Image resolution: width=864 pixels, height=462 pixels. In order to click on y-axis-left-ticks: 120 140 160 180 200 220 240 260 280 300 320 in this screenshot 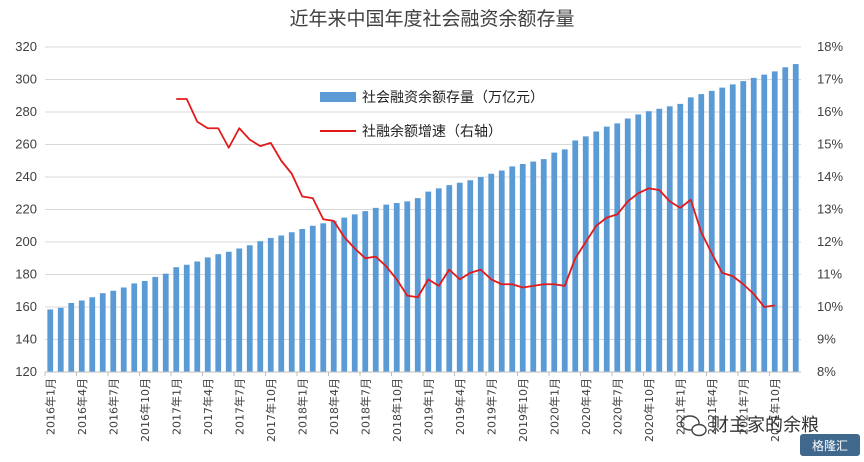, I will do `click(26, 209)`.